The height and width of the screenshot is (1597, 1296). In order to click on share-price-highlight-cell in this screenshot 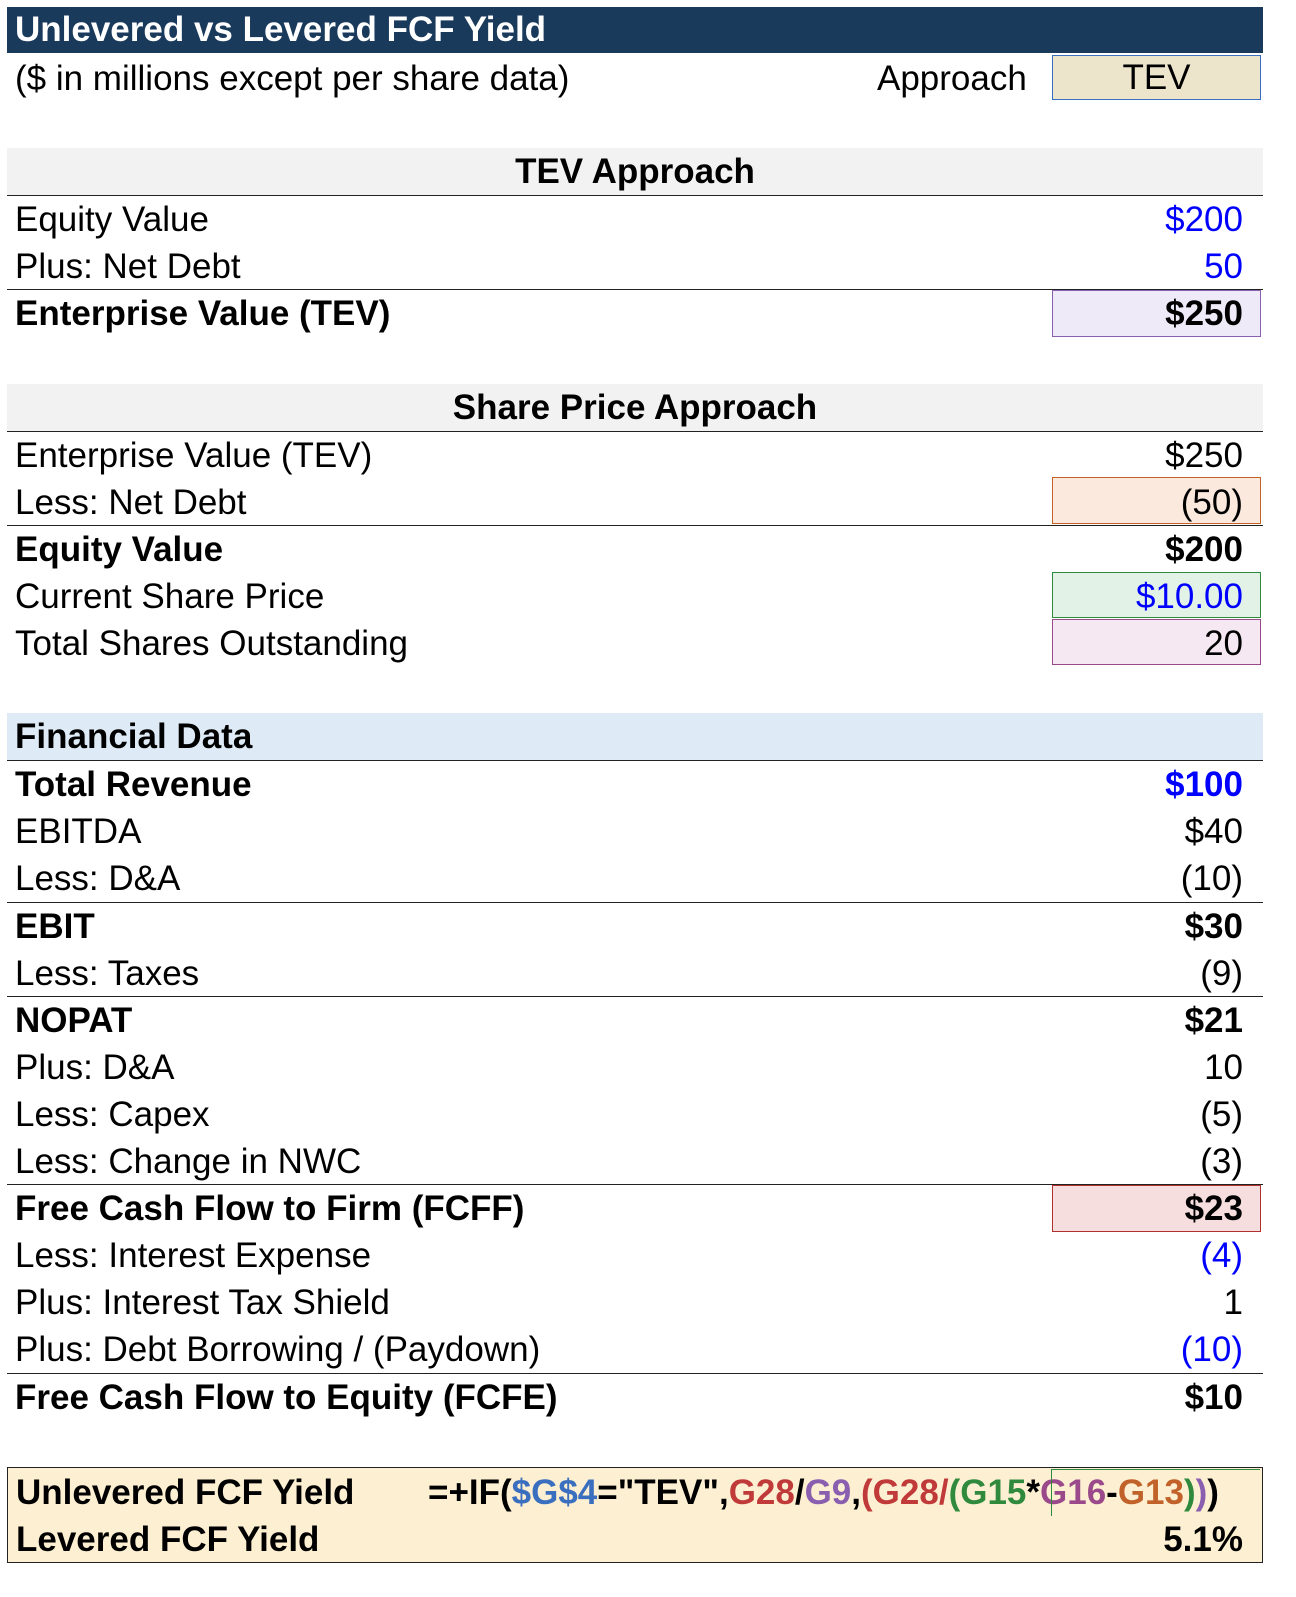, I will do `click(1156, 595)`.